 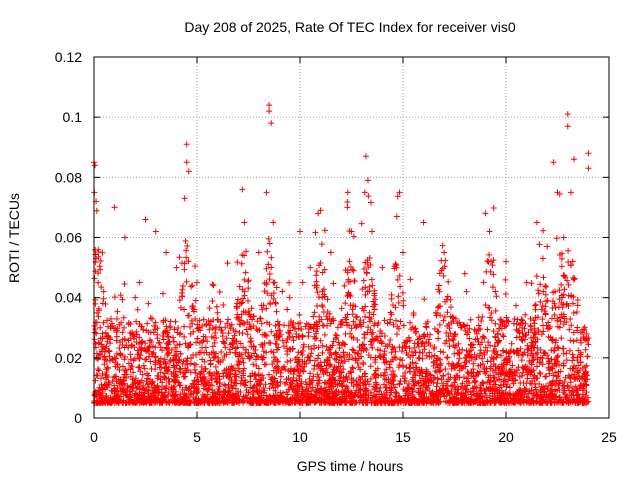 I want to click on x-tick-label: 0, so click(x=94, y=437).